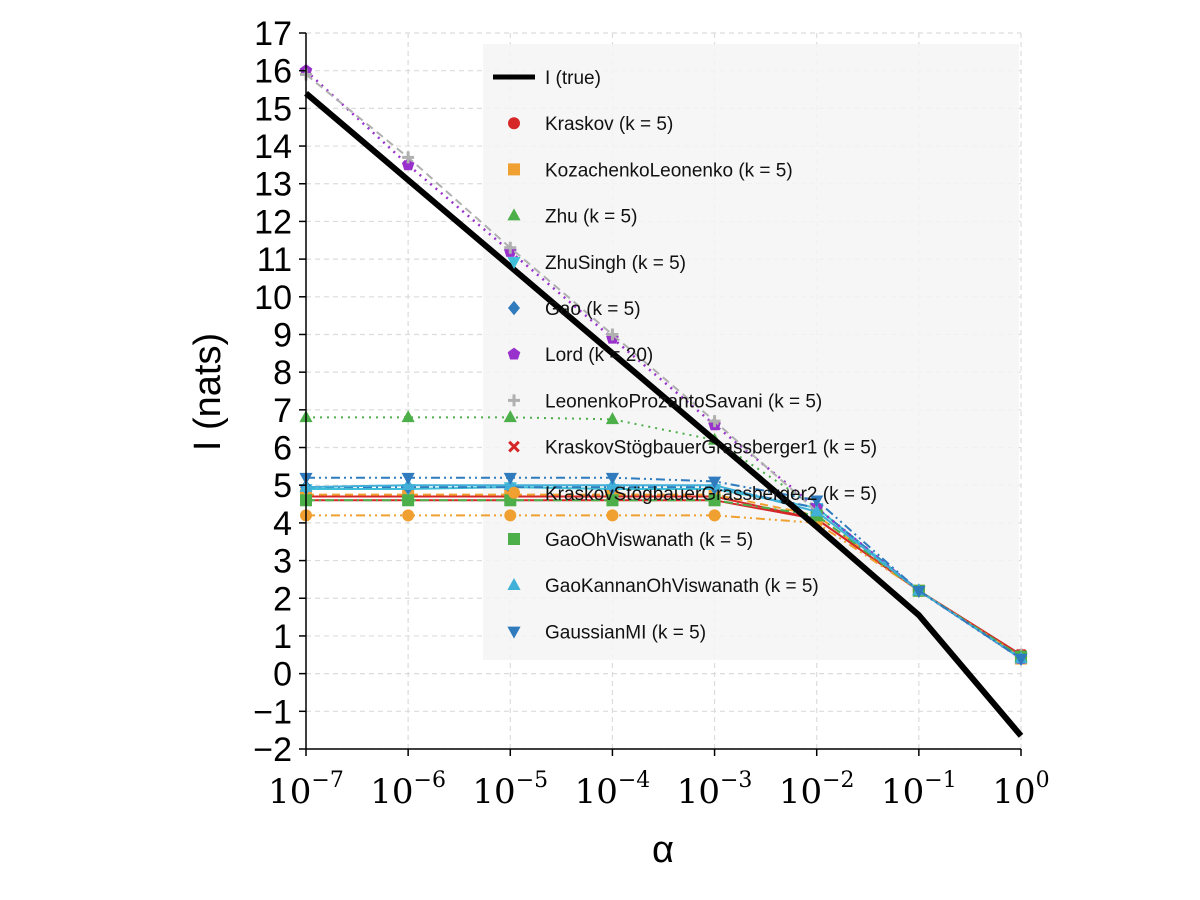  What do you see at coordinates (273, 185) in the screenshot?
I see `y-tick-label: 13` at bounding box center [273, 185].